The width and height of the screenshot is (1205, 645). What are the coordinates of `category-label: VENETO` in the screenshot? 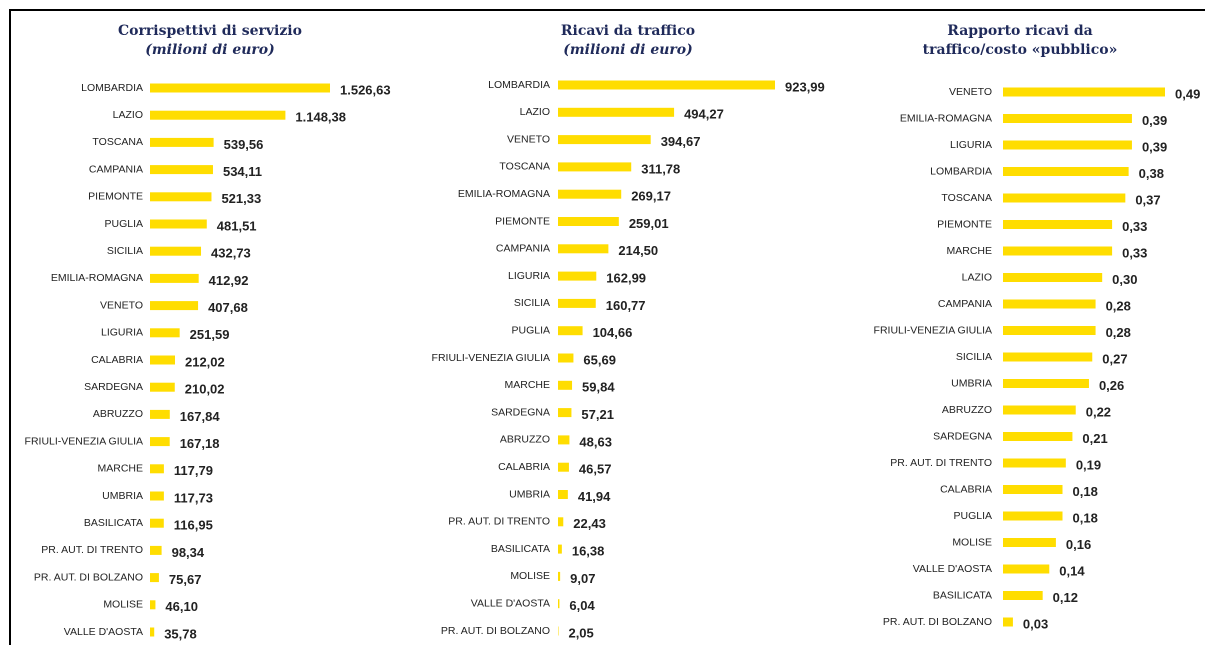 It's located at (121, 305).